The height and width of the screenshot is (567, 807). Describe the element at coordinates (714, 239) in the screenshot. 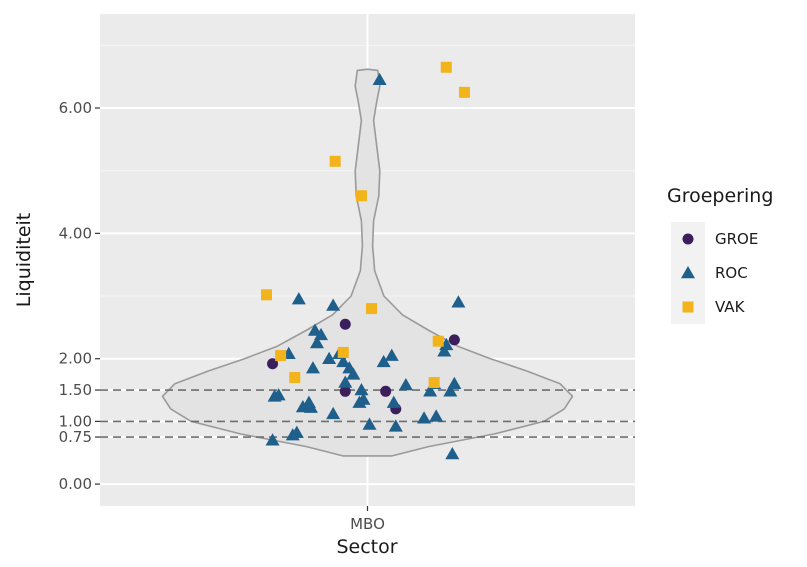

I see `legend-entry-groe: GROE` at that location.